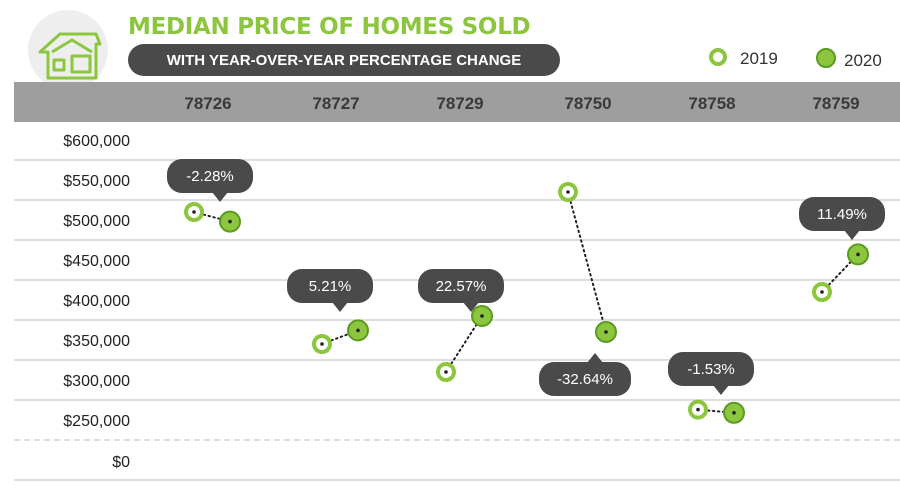 The width and height of the screenshot is (900, 502). Describe the element at coordinates (96, 341) in the screenshot. I see `y-tick-label: $350,000` at that location.